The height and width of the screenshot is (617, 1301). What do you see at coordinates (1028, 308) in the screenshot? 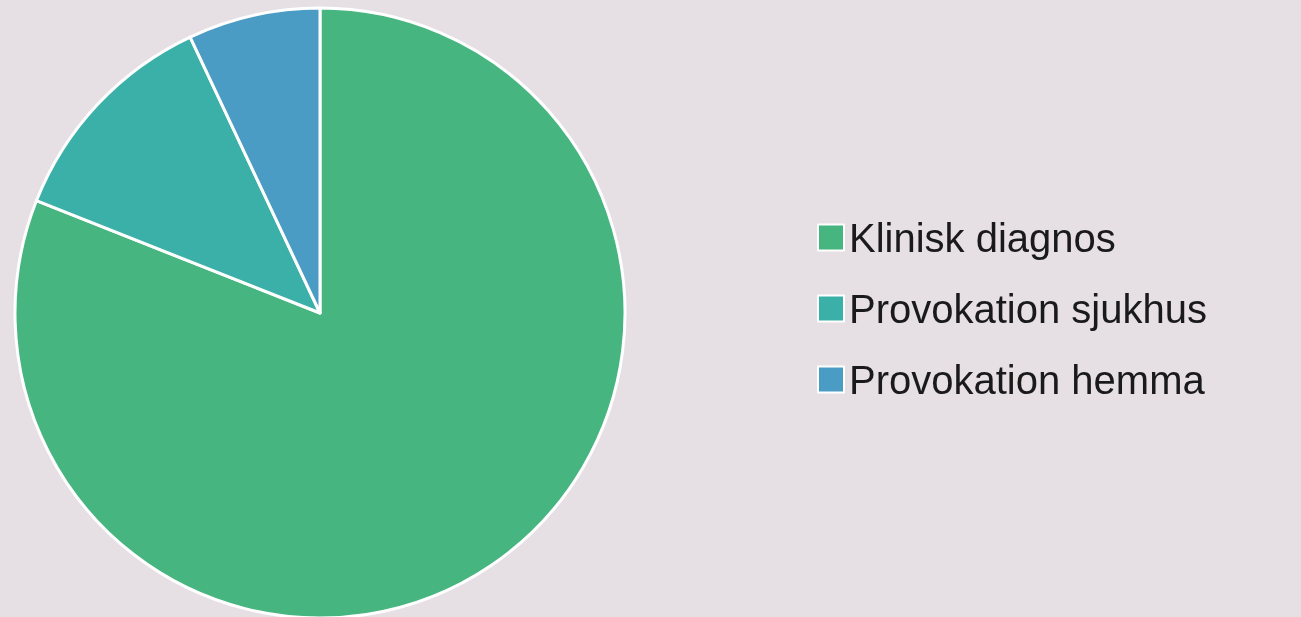
I see `legend-label: Provokation sjukhus` at bounding box center [1028, 308].